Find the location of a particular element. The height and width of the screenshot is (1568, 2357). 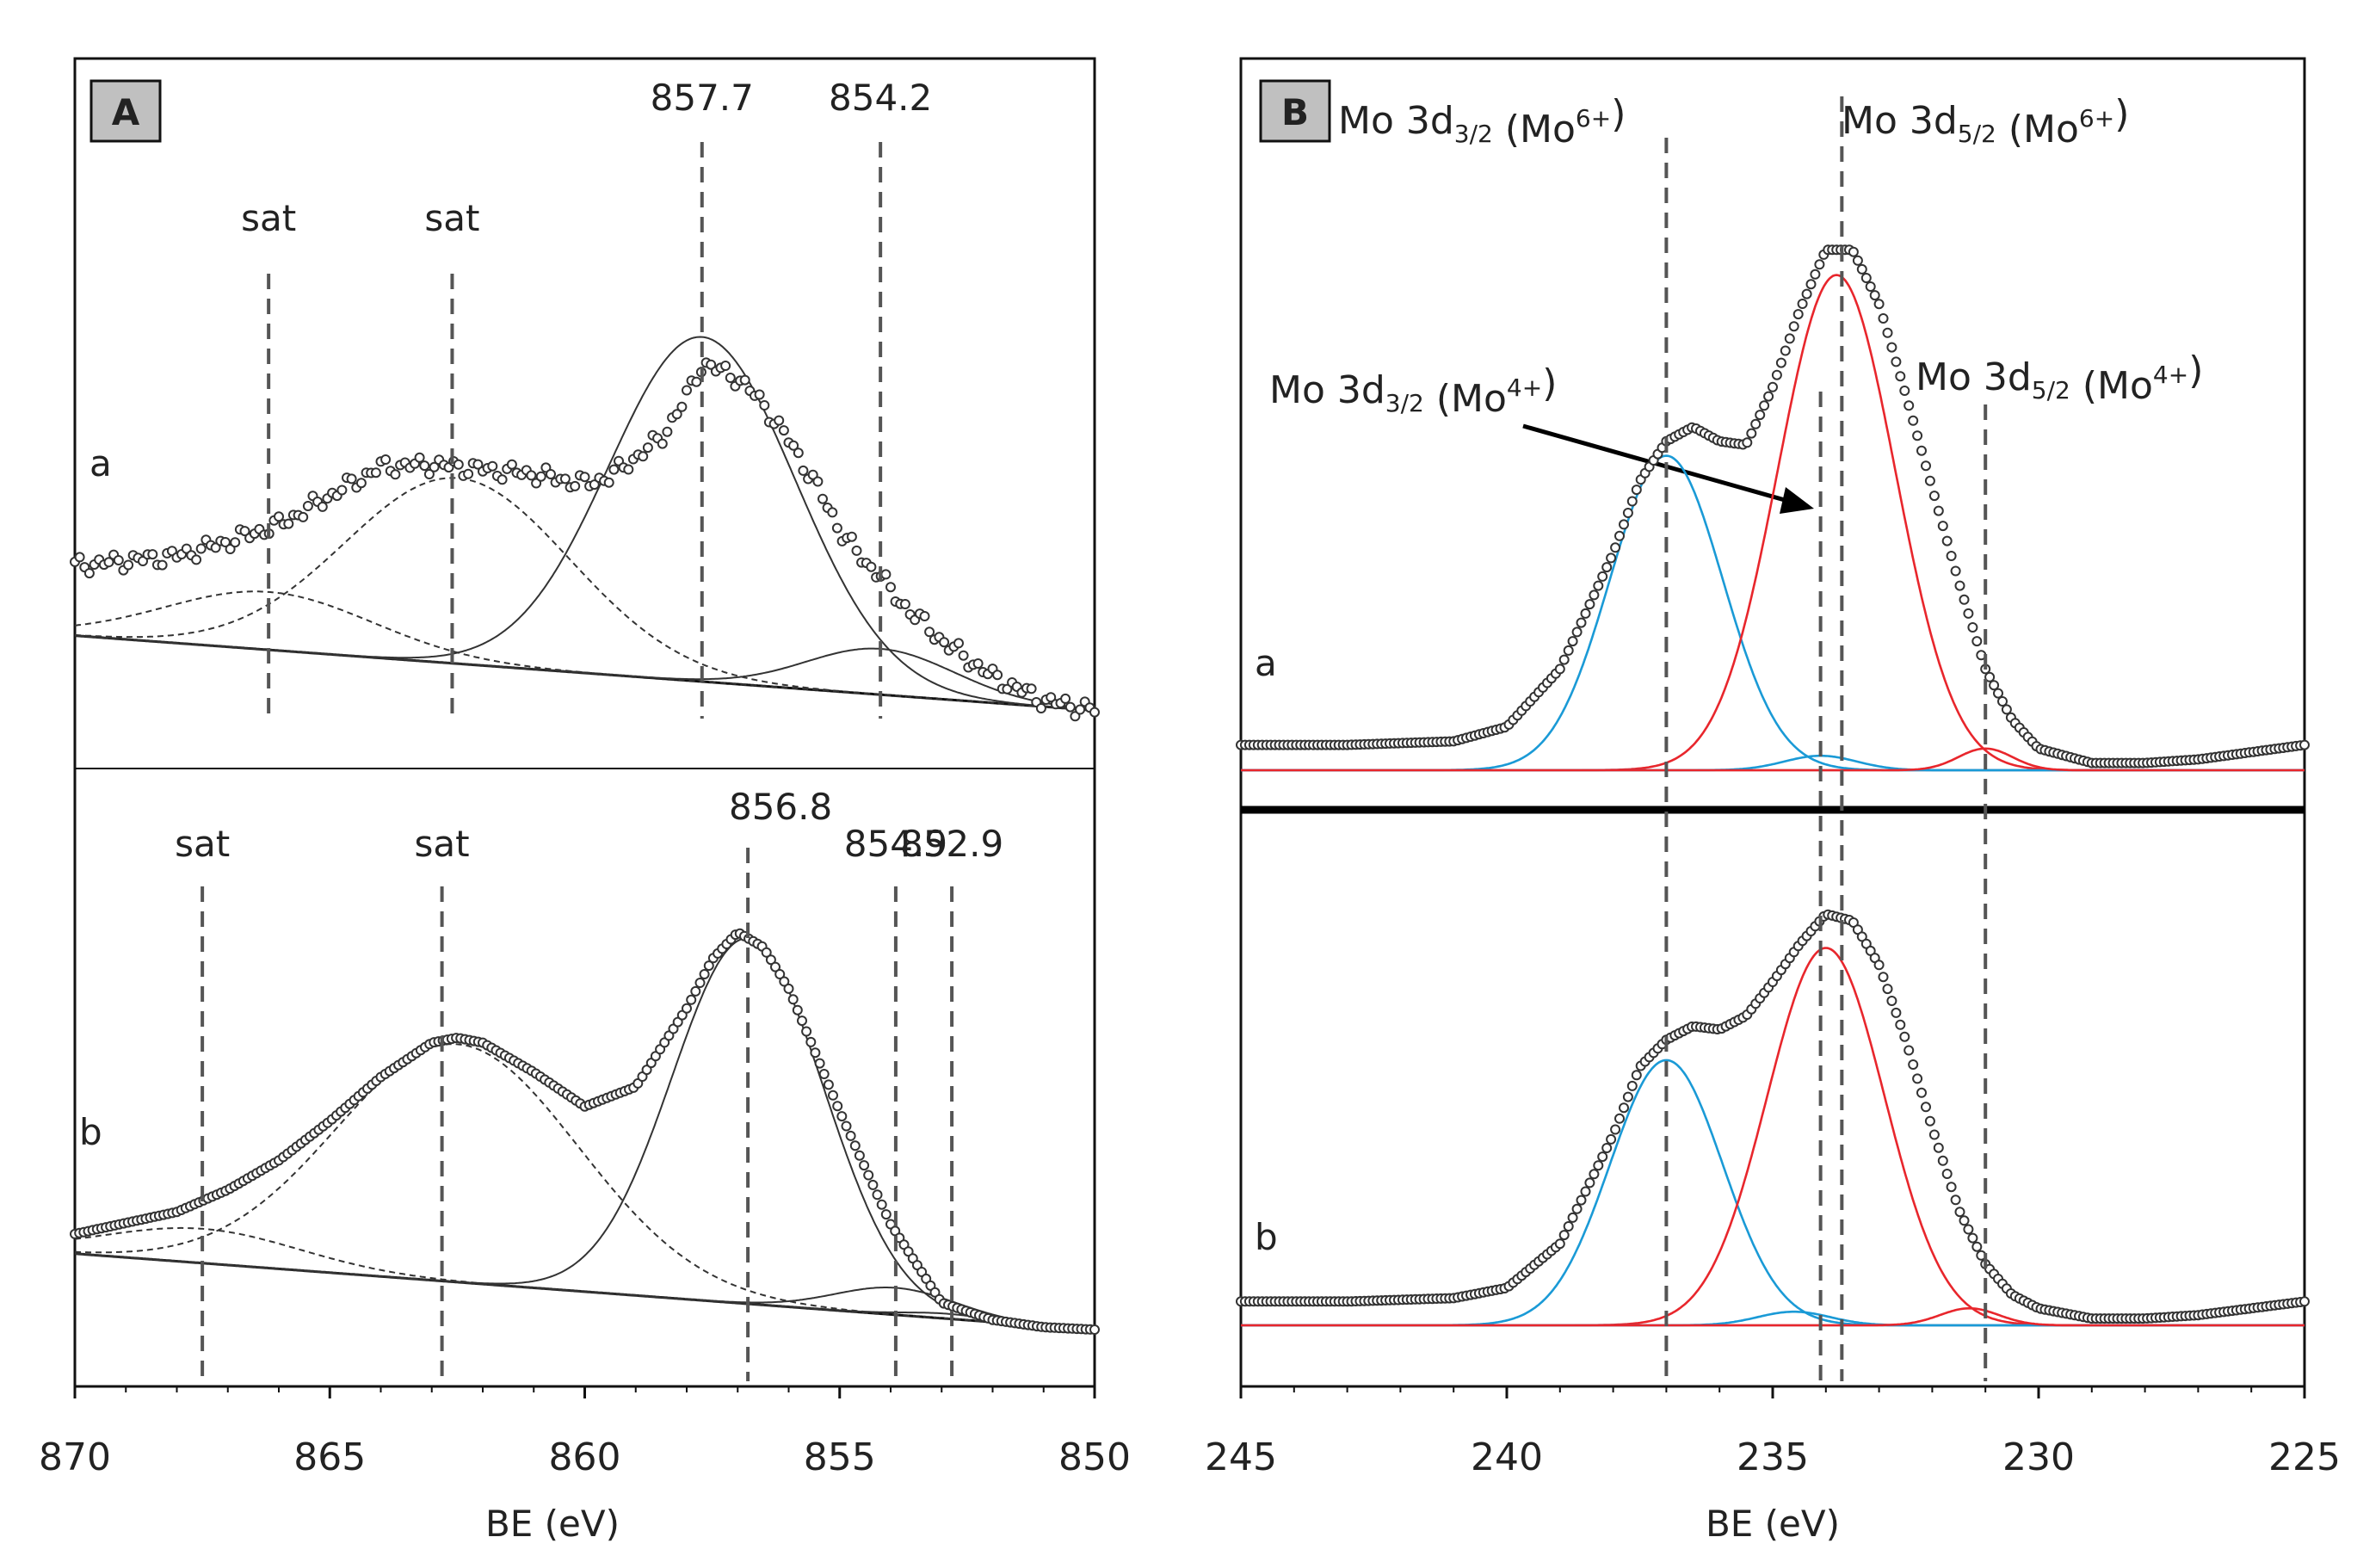

annotation-mo32_4: Mo 3d3/2 (Mo4+) is located at coordinates (1413, 391).